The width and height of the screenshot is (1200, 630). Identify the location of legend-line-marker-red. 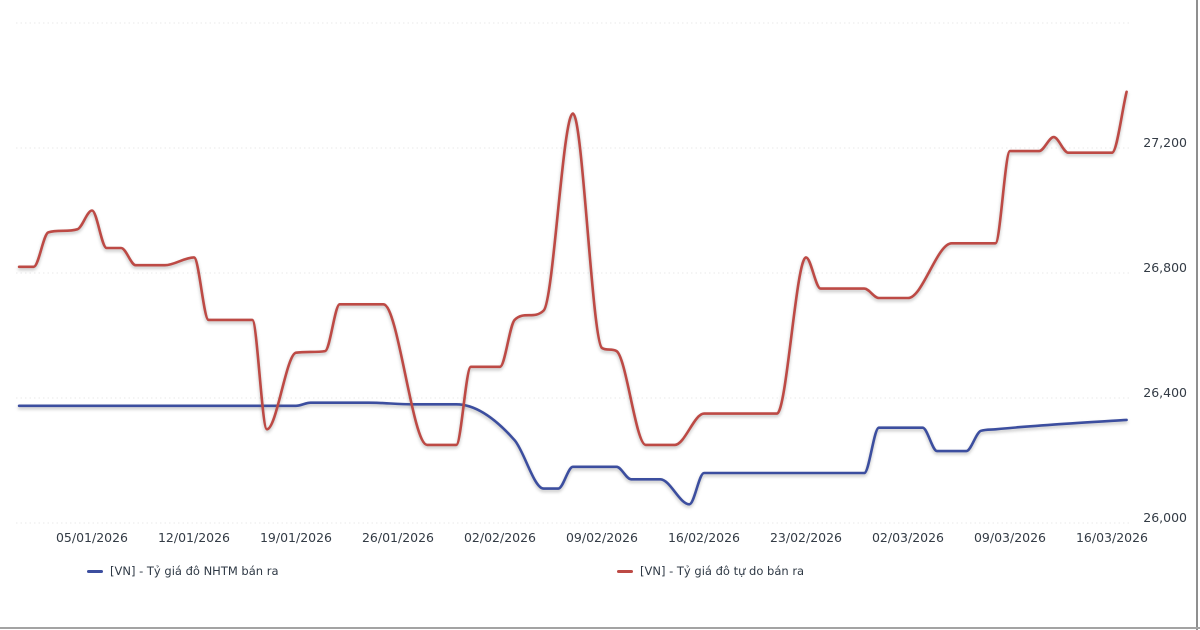
(625, 571).